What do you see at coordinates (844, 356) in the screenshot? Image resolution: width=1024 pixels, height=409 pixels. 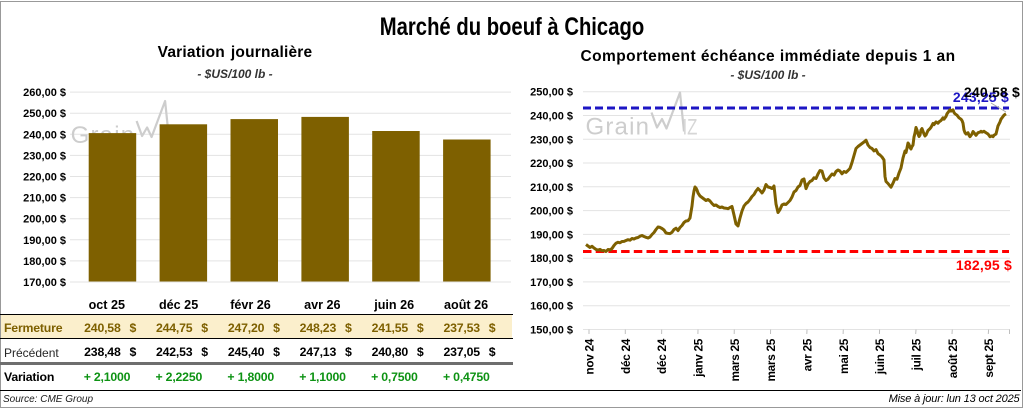 I see `svg-text: mai 25` at bounding box center [844, 356].